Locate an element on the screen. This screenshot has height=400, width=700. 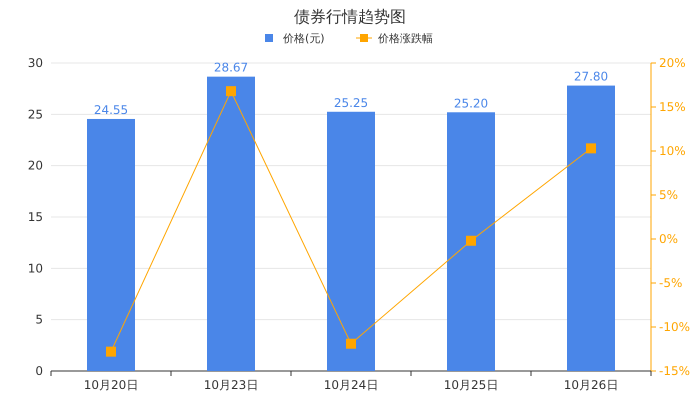
data-label: 25.20 is located at coordinates (471, 103).